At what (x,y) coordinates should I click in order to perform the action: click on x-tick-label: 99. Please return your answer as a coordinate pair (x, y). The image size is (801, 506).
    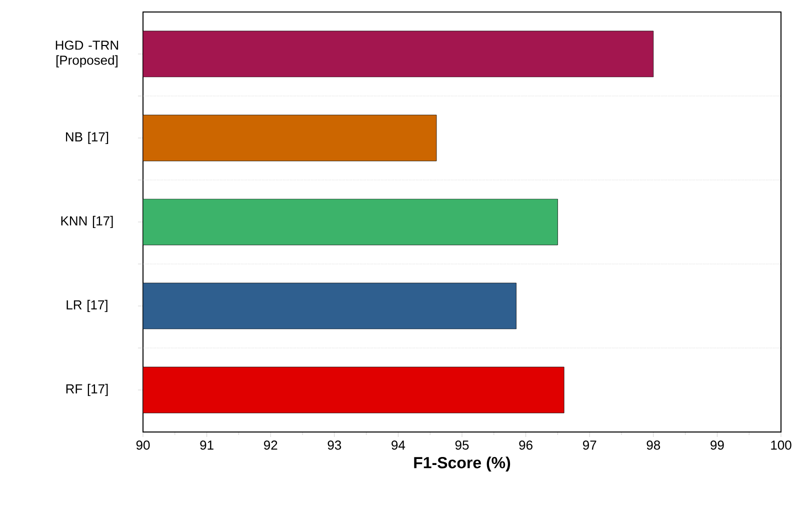
    Looking at the image, I should click on (717, 445).